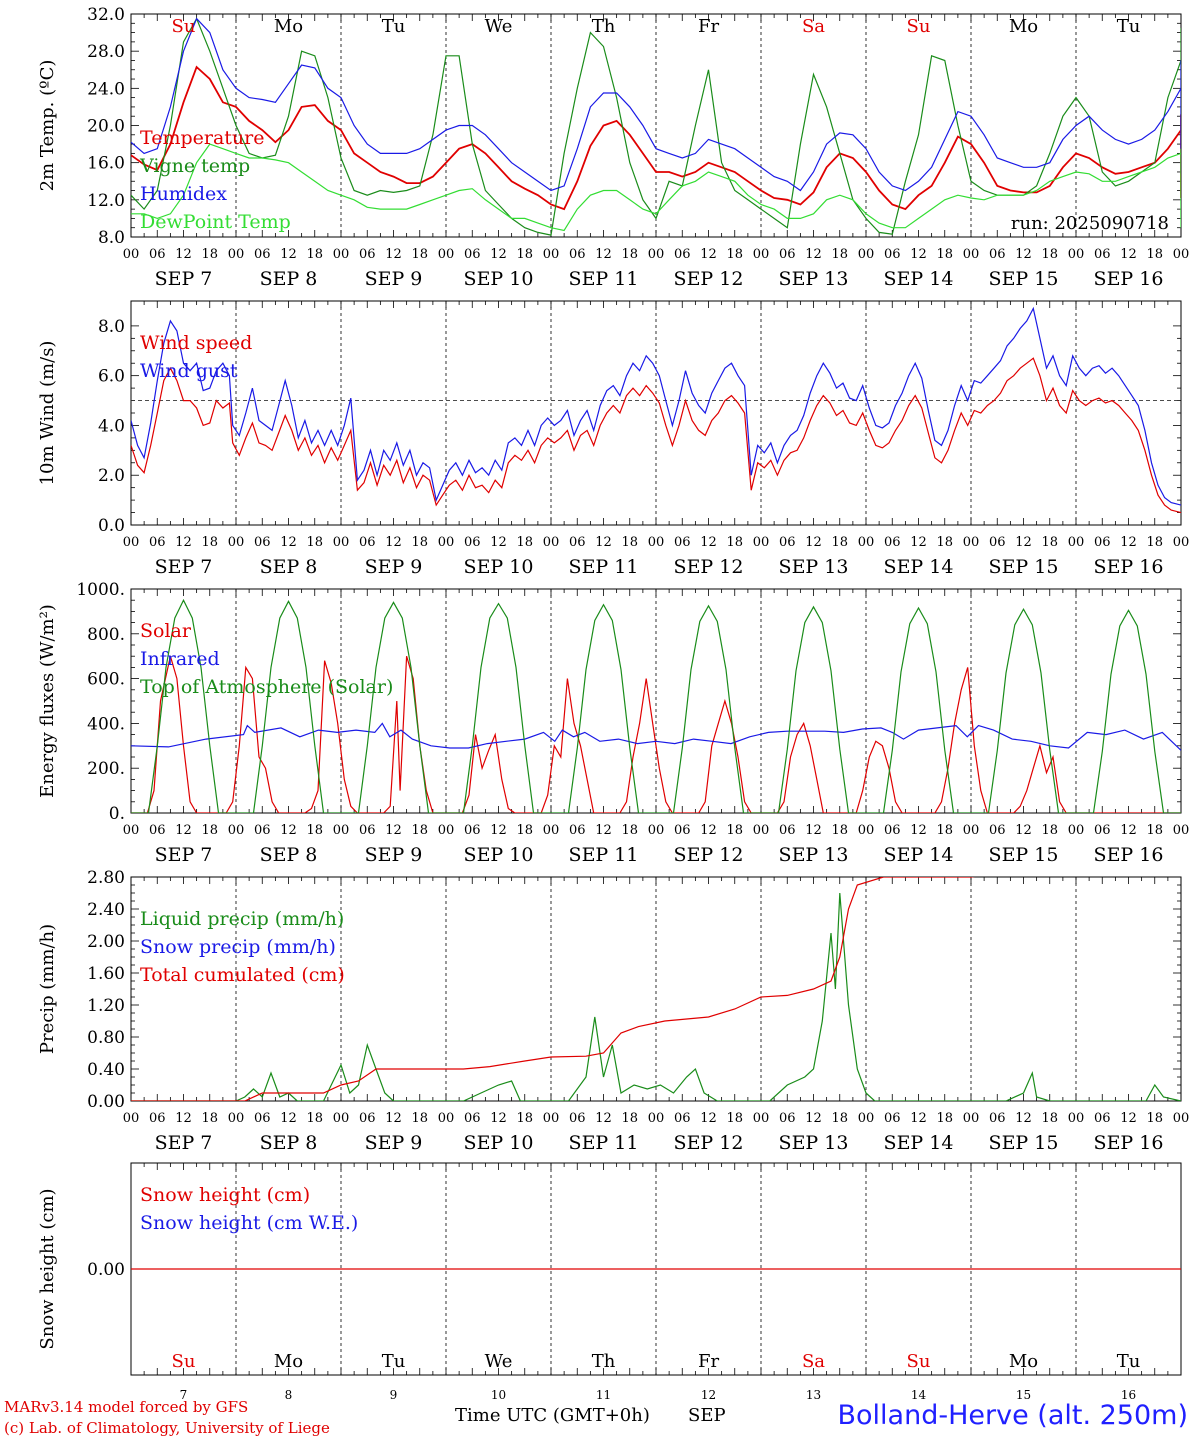 This screenshot has width=1194, height=1440. Describe the element at coordinates (499, 567) in the screenshot. I see `wind-day-label: SEP 10` at that location.